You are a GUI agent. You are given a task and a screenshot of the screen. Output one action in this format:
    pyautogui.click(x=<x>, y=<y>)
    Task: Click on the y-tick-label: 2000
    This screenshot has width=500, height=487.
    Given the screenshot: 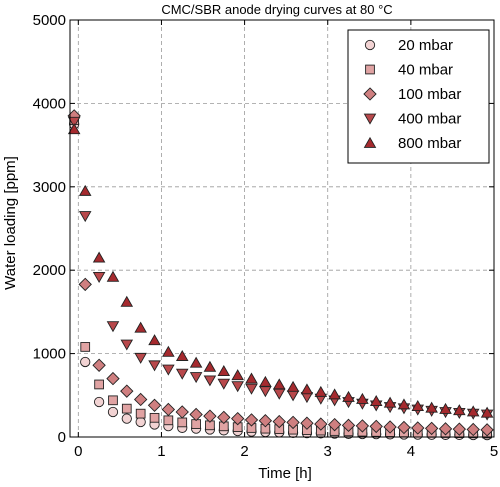 What is the action you would take?
    pyautogui.click(x=49, y=270)
    